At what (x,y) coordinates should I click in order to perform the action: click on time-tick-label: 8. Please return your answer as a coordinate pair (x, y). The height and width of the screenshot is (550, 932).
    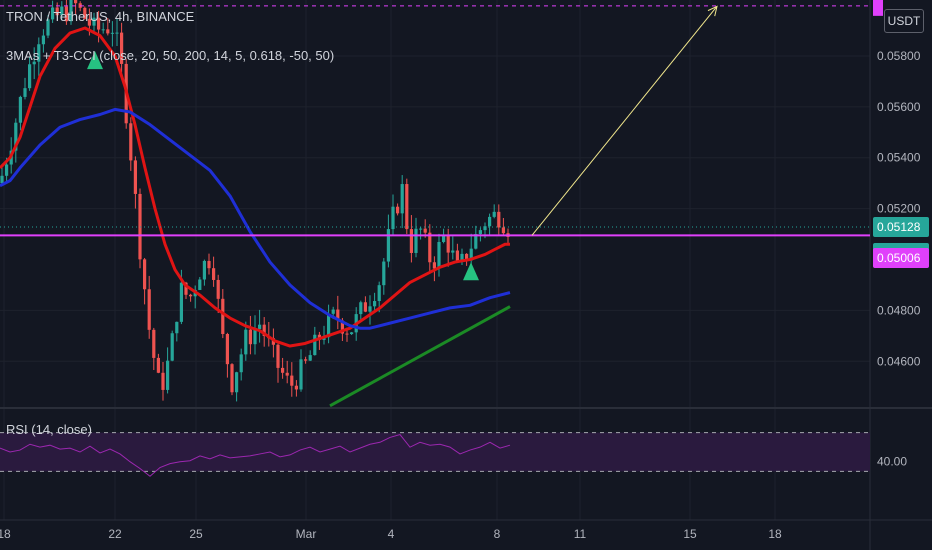
    Looking at the image, I should click on (497, 534).